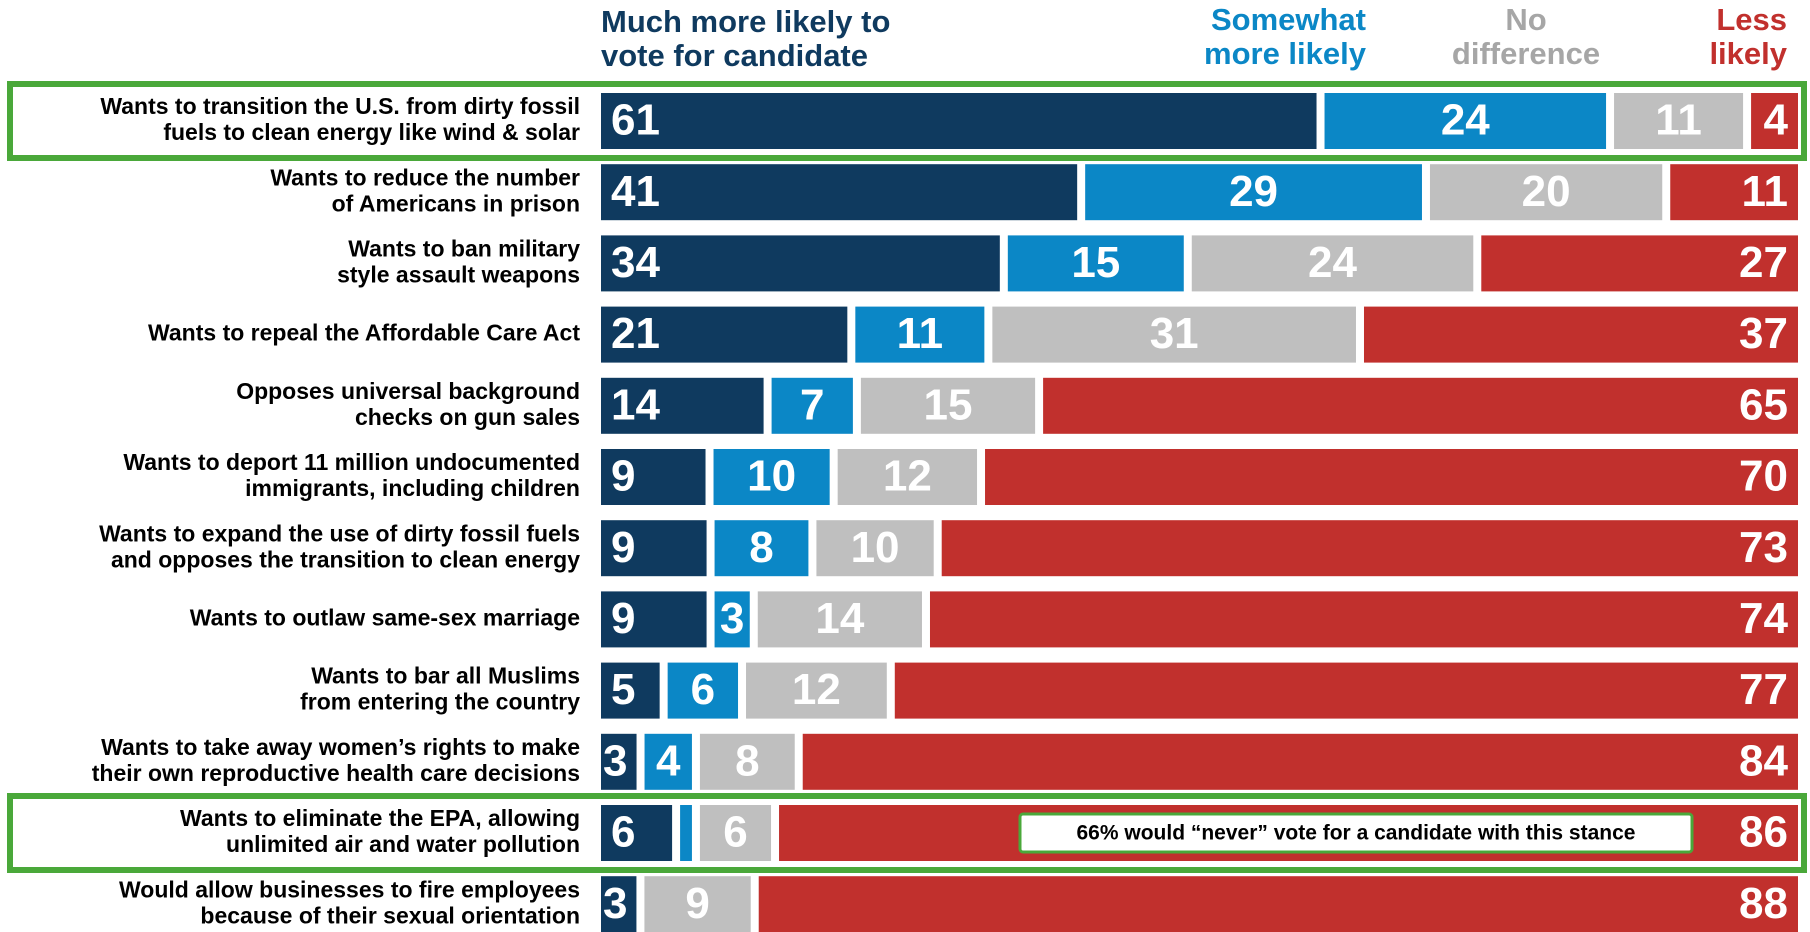  What do you see at coordinates (1763, 262) in the screenshot?
I see `value-label: 27` at bounding box center [1763, 262].